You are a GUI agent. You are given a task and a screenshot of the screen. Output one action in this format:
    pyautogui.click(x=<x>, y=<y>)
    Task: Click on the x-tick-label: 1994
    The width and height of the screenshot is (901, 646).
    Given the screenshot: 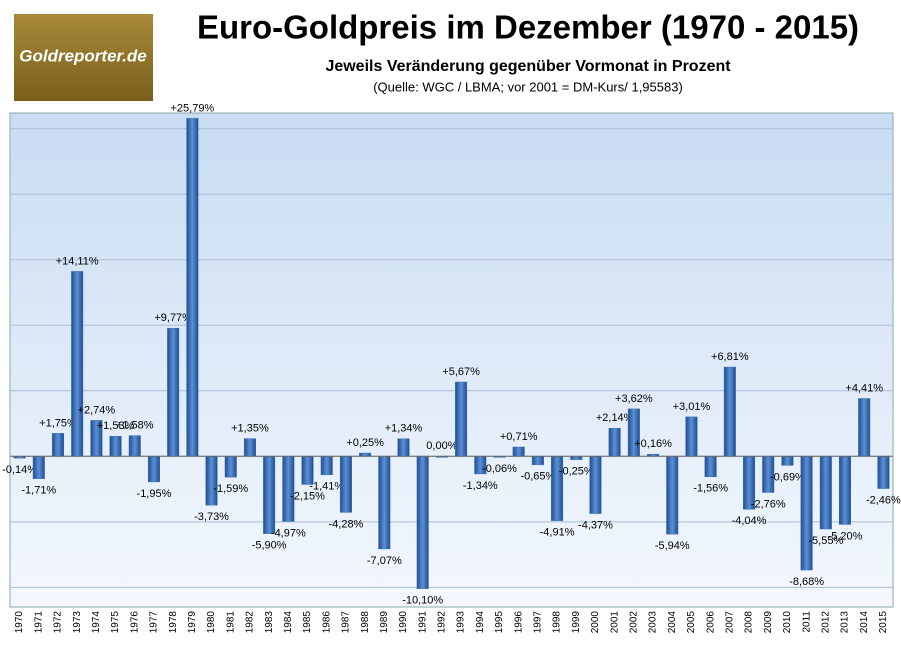 What is the action you would take?
    pyautogui.click(x=480, y=622)
    